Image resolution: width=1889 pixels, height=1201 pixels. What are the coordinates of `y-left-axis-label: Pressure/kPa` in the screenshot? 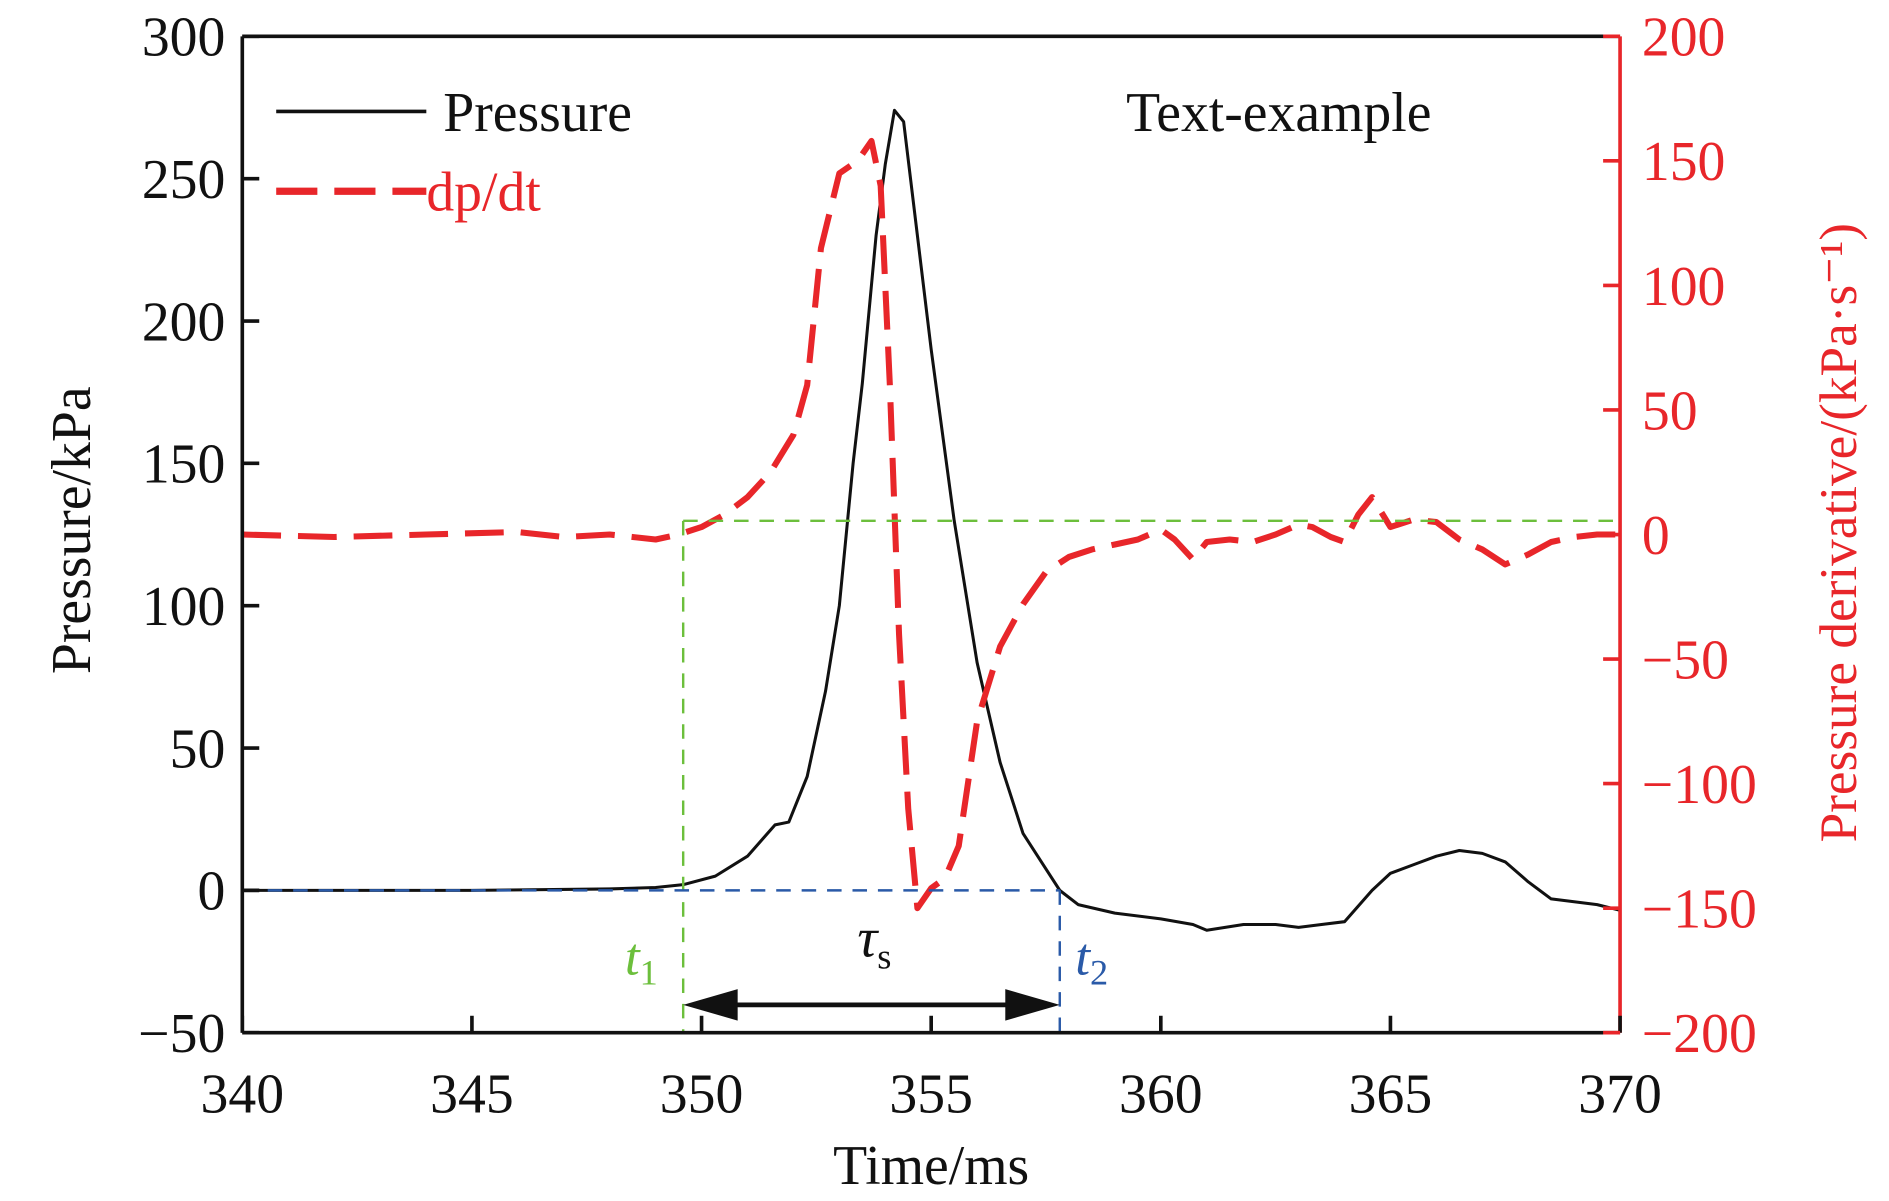 It's located at (72, 530).